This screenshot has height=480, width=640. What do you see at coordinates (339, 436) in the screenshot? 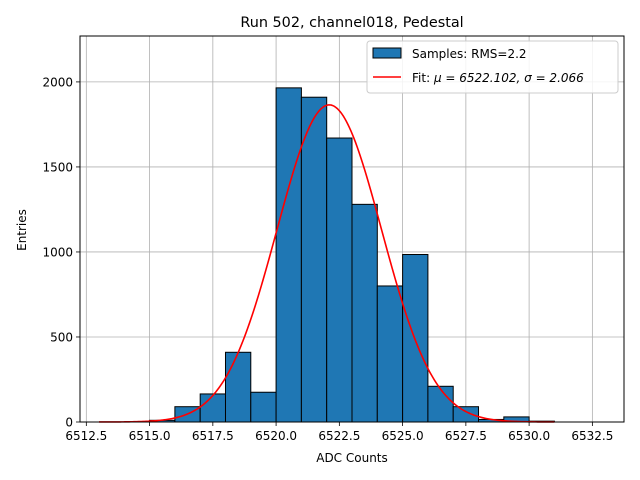
I see `x-tick-label: 6522.5` at bounding box center [339, 436].